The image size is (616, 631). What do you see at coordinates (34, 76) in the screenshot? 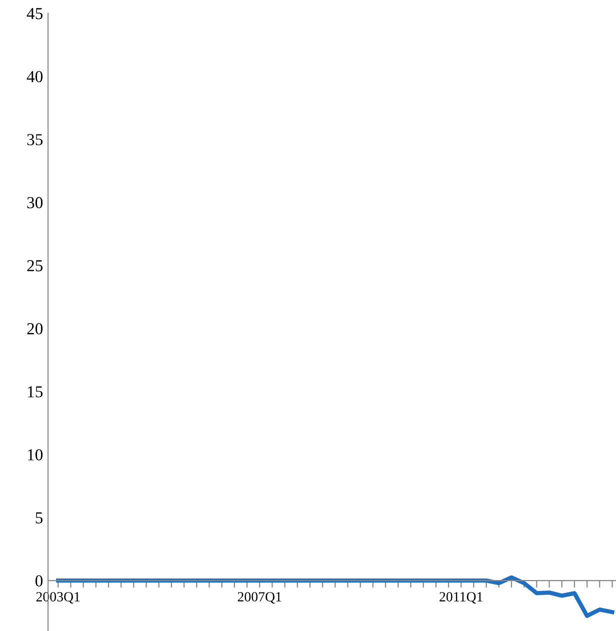
I see `y-tick-label: 40` at bounding box center [34, 76].